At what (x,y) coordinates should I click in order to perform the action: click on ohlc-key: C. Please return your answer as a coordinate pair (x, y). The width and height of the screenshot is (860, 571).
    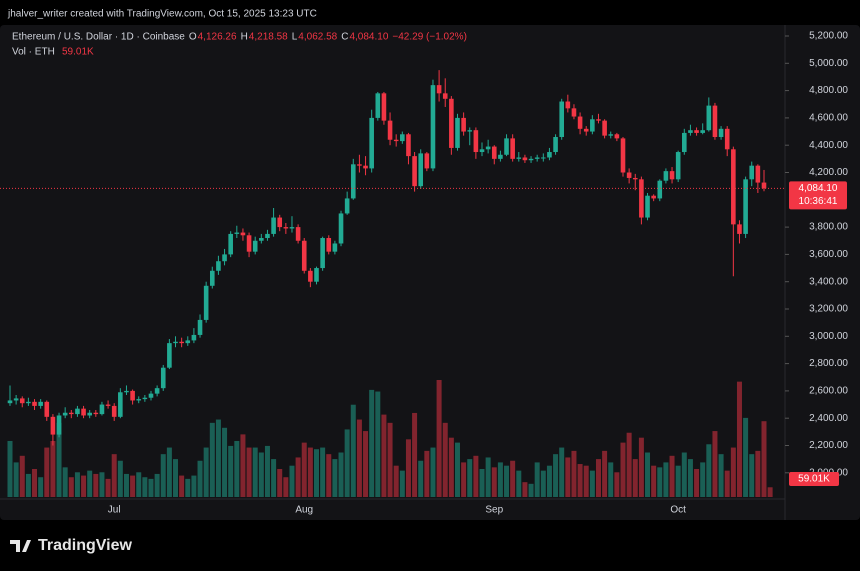
    Looking at the image, I should click on (344, 37).